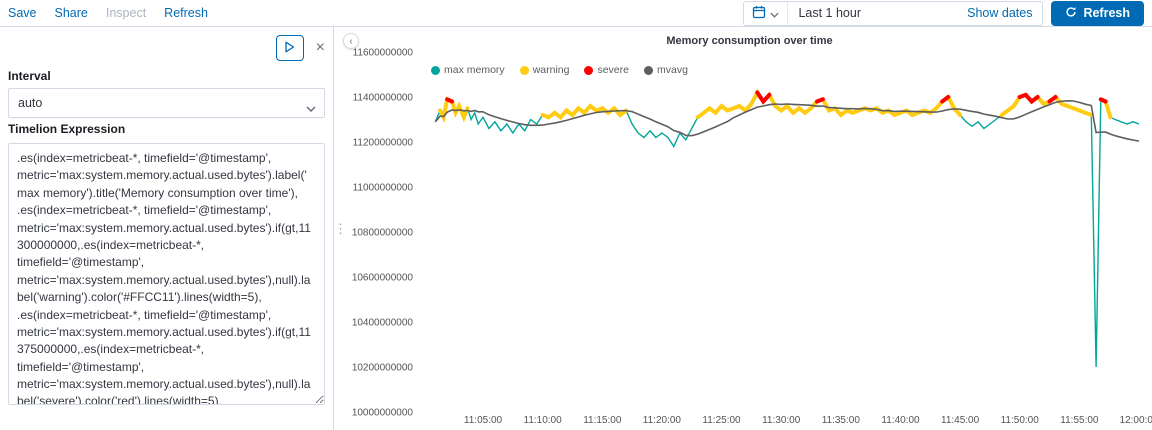 This screenshot has height=430, width=1152. I want to click on y-axis-tick-label: 10000000000, so click(383, 413).